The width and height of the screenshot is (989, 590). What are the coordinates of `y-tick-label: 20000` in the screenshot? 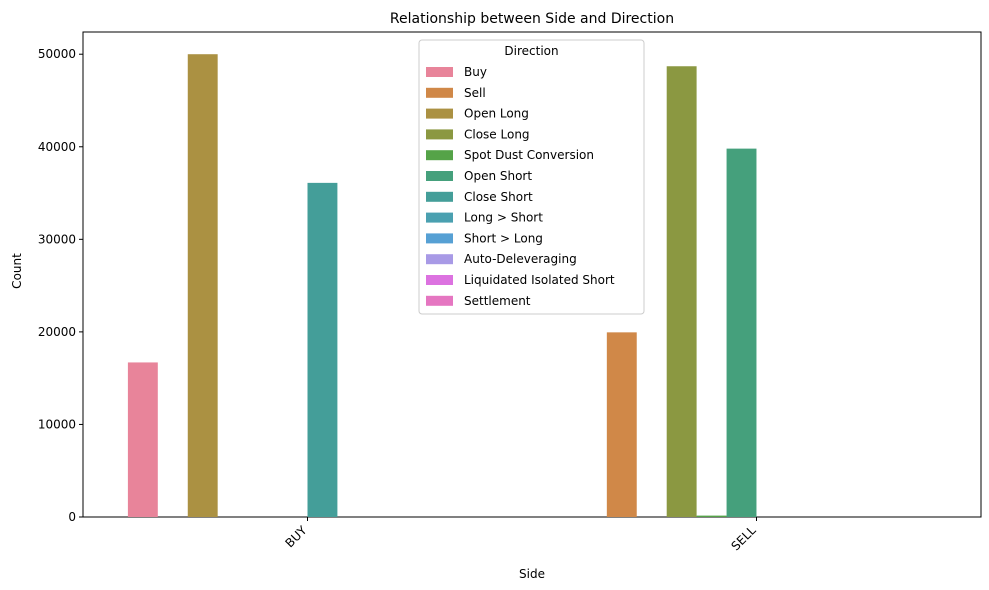 It's located at (57, 332).